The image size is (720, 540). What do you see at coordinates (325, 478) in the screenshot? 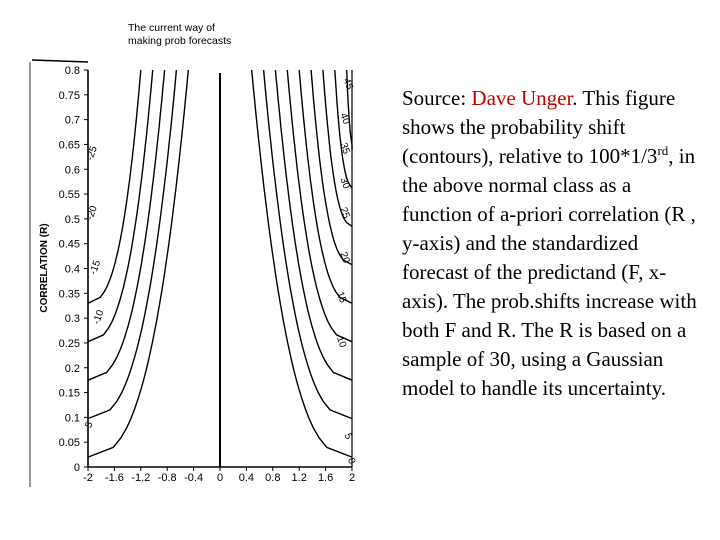
I see `x-tick-label: 1.6` at bounding box center [325, 478].